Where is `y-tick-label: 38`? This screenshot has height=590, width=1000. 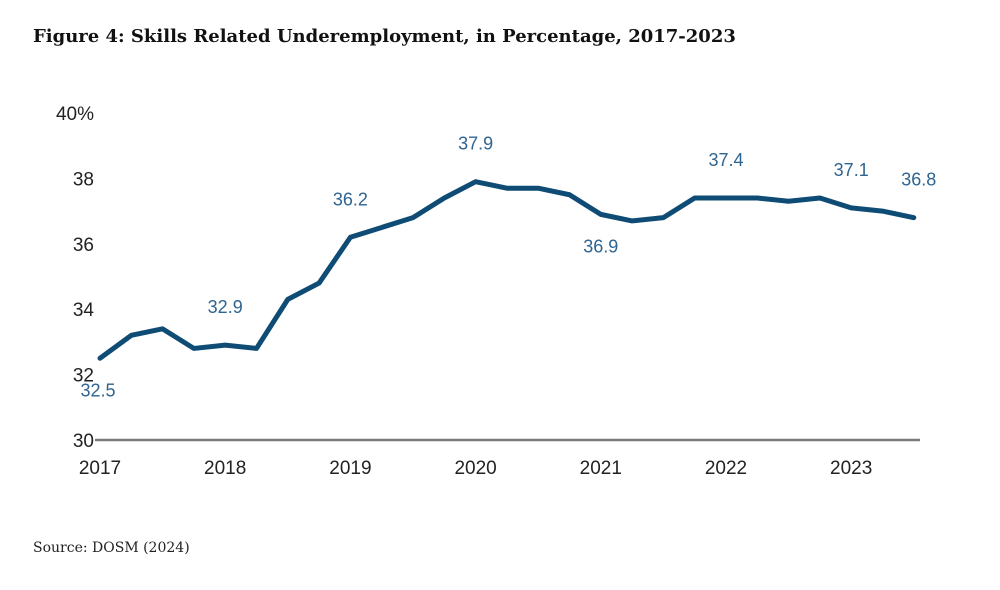 y-tick-label: 38 is located at coordinates (83, 179).